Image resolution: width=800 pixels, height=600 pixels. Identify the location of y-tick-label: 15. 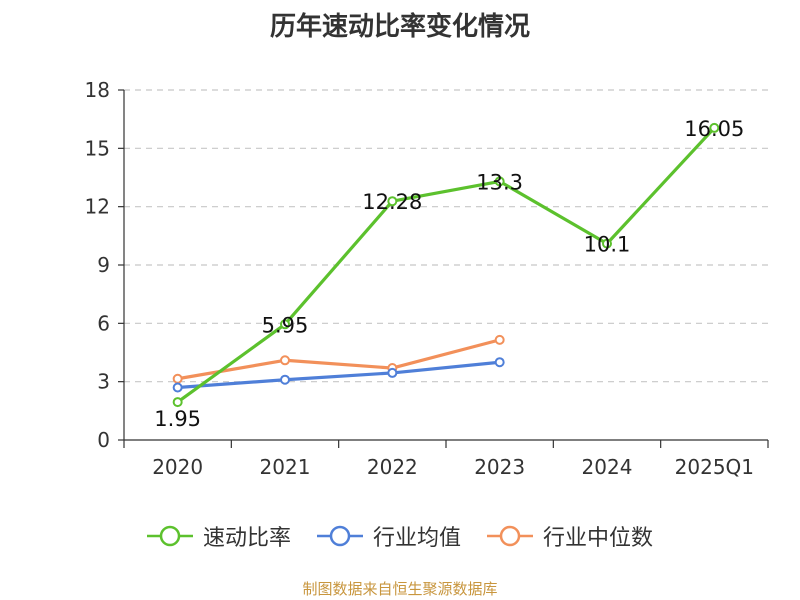
(97, 148).